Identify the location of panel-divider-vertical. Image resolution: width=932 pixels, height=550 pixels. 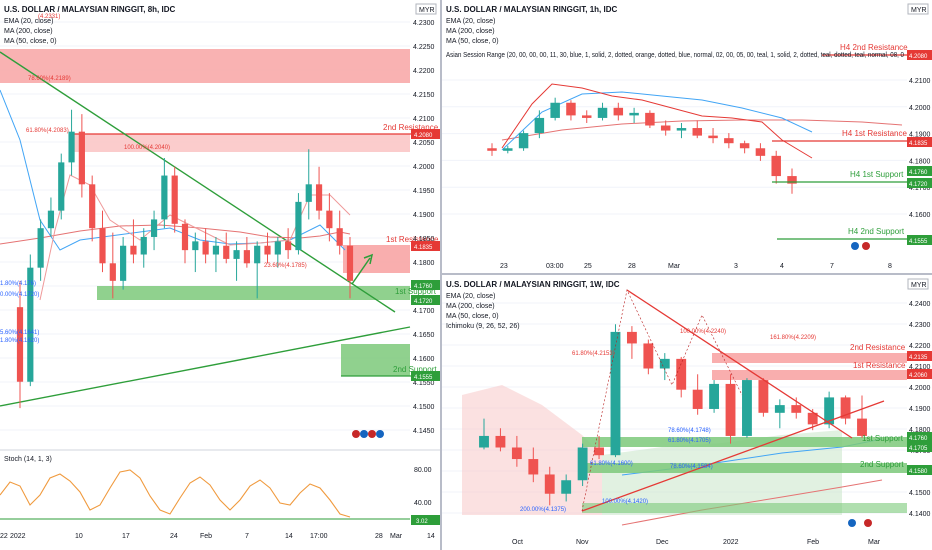
(441, 275).